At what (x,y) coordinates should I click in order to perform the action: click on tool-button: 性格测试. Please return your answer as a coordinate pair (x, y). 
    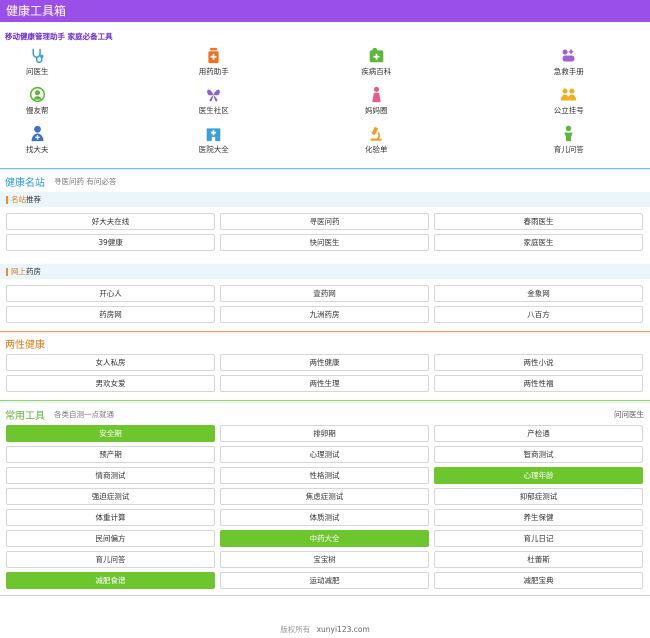
    Looking at the image, I should click on (324, 475).